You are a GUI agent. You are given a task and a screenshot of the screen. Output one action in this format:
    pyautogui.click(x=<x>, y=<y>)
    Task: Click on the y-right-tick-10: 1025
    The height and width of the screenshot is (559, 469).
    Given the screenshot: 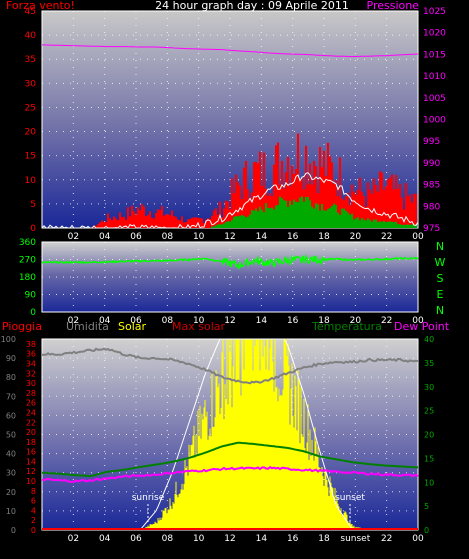 What is the action you would take?
    pyautogui.click(x=434, y=12)
    